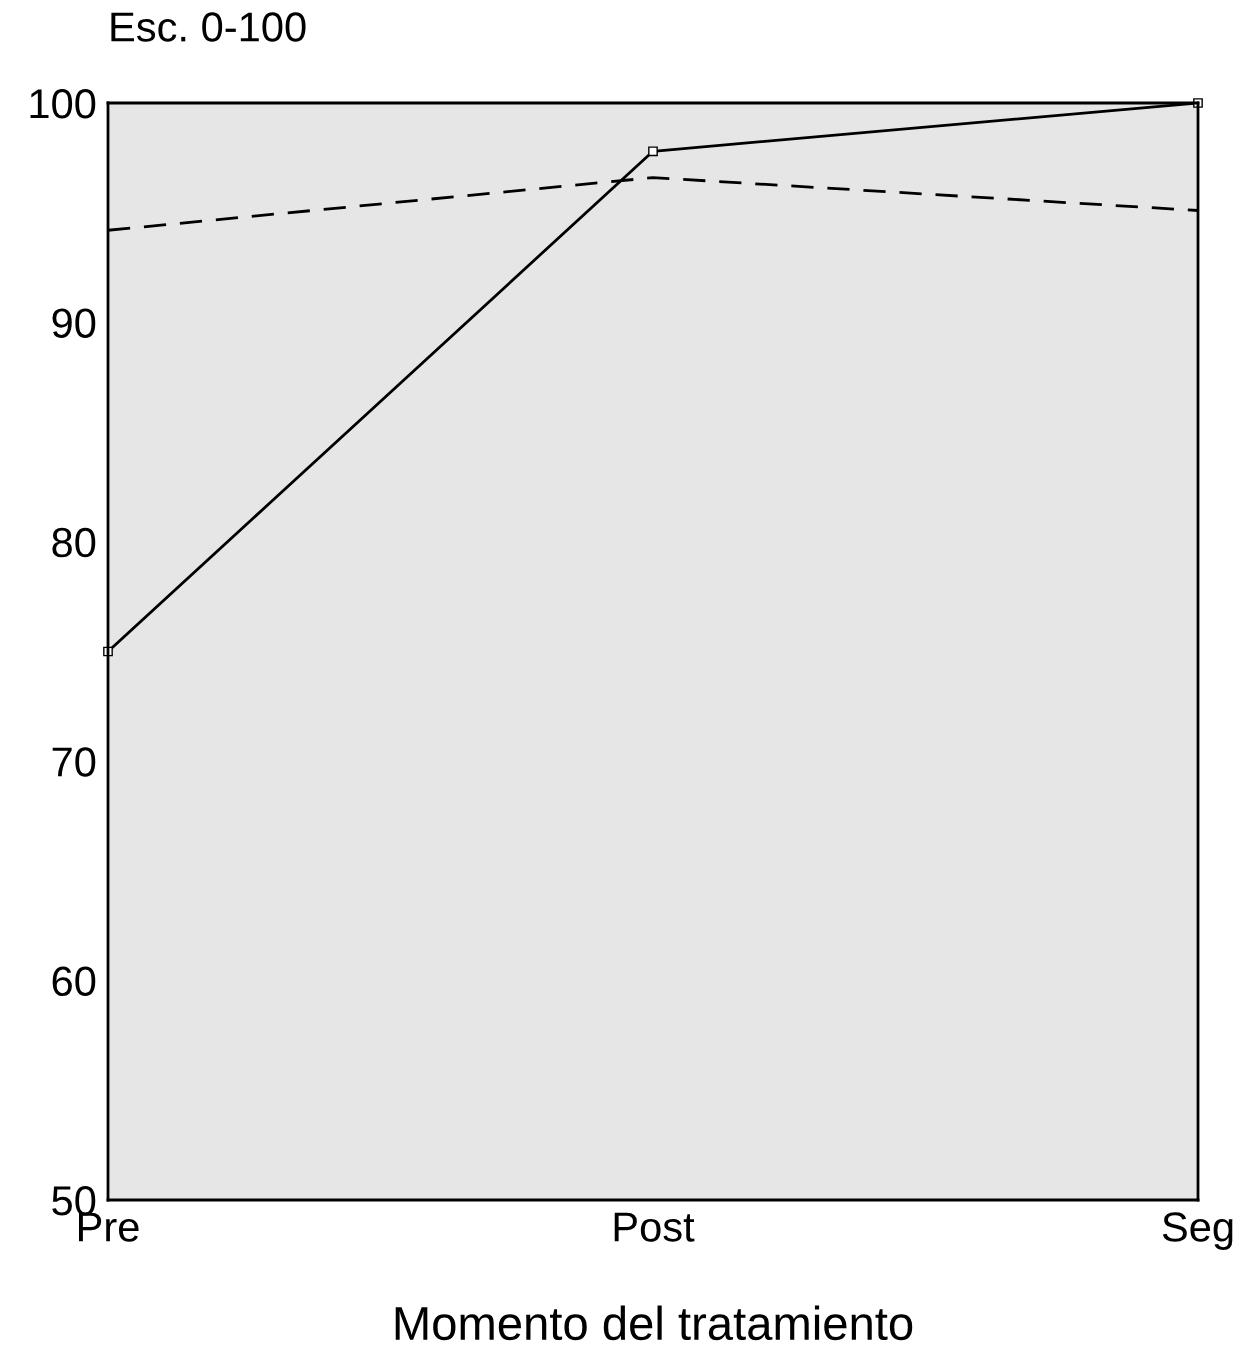 The image size is (1254, 1372). Describe the element at coordinates (653, 151) in the screenshot. I see `point` at that location.